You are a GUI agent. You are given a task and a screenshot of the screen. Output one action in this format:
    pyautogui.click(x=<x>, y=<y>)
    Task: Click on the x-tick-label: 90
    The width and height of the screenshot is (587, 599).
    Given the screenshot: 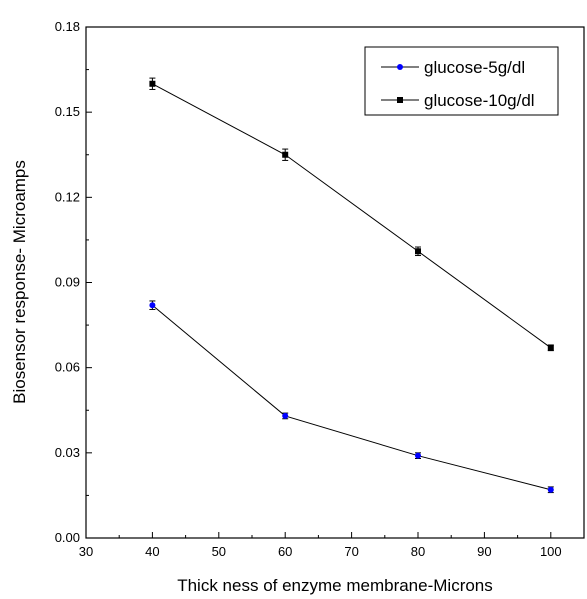 What is the action you would take?
    pyautogui.click(x=484, y=551)
    